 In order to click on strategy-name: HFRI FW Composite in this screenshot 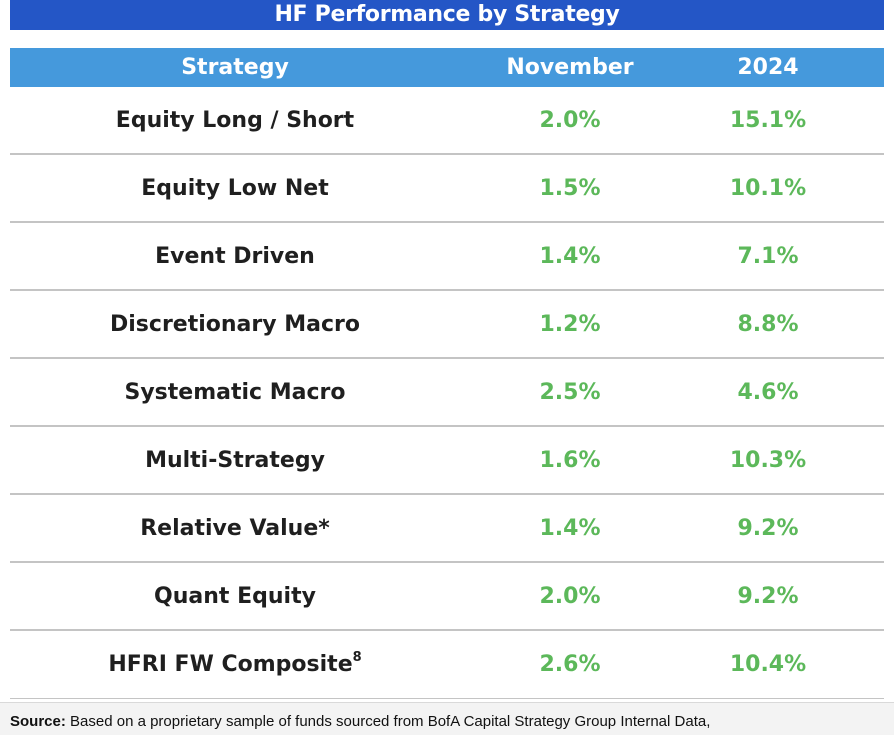, I will do `click(230, 664)`.